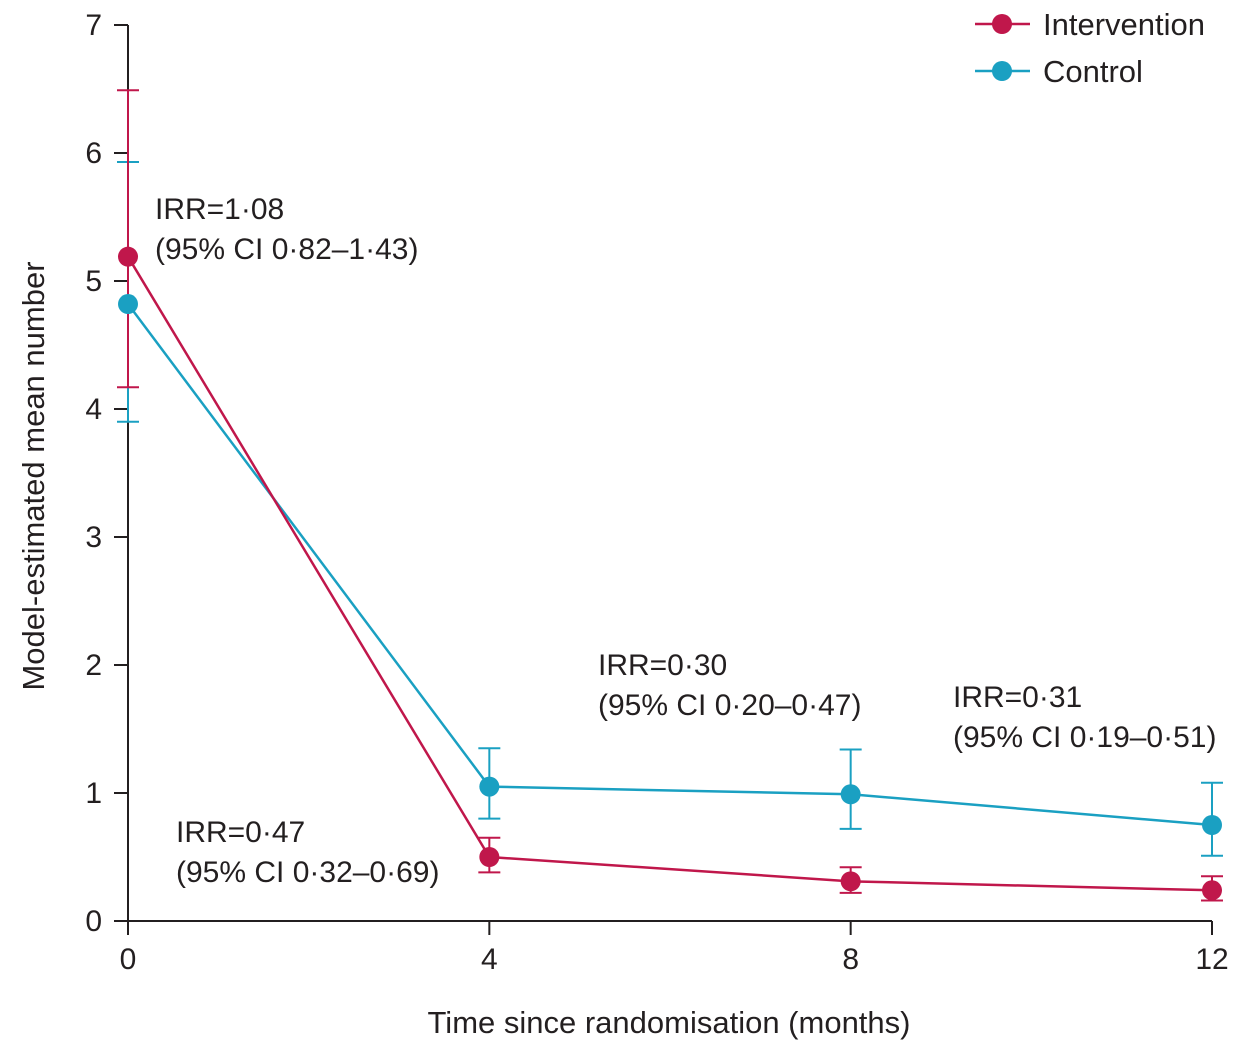  Describe the element at coordinates (729, 685) in the screenshot. I see `irr-annotation: IRR=0·30 (95% CI 0·20–0·47)` at that location.